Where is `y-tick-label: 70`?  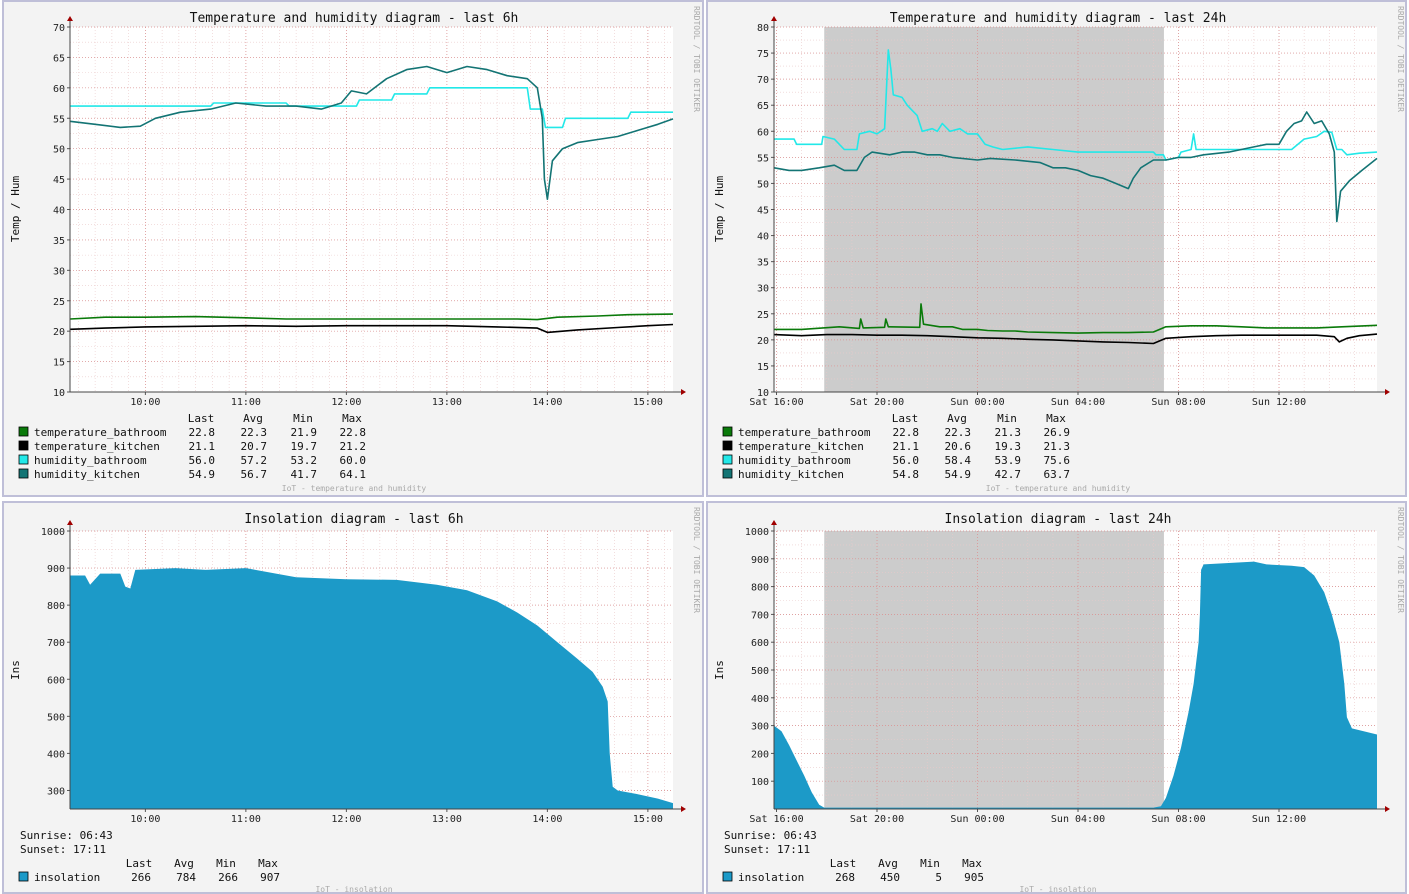
y-tick-label: 70 is located at coordinates (763, 80).